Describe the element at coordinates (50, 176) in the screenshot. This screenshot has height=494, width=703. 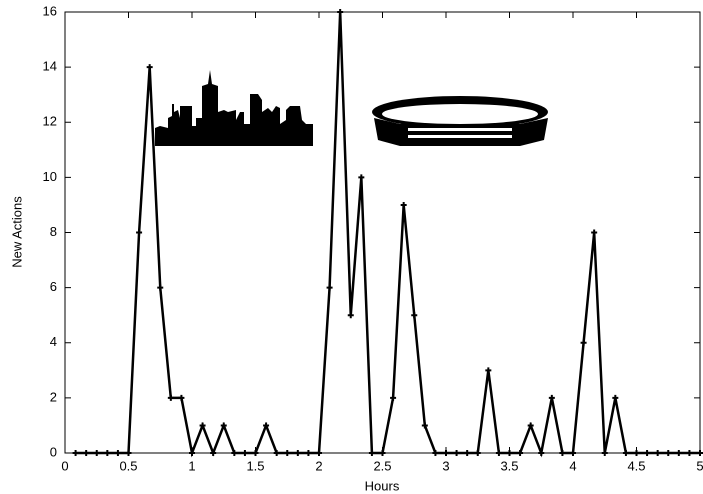
I see `y-tick-label: 10` at that location.